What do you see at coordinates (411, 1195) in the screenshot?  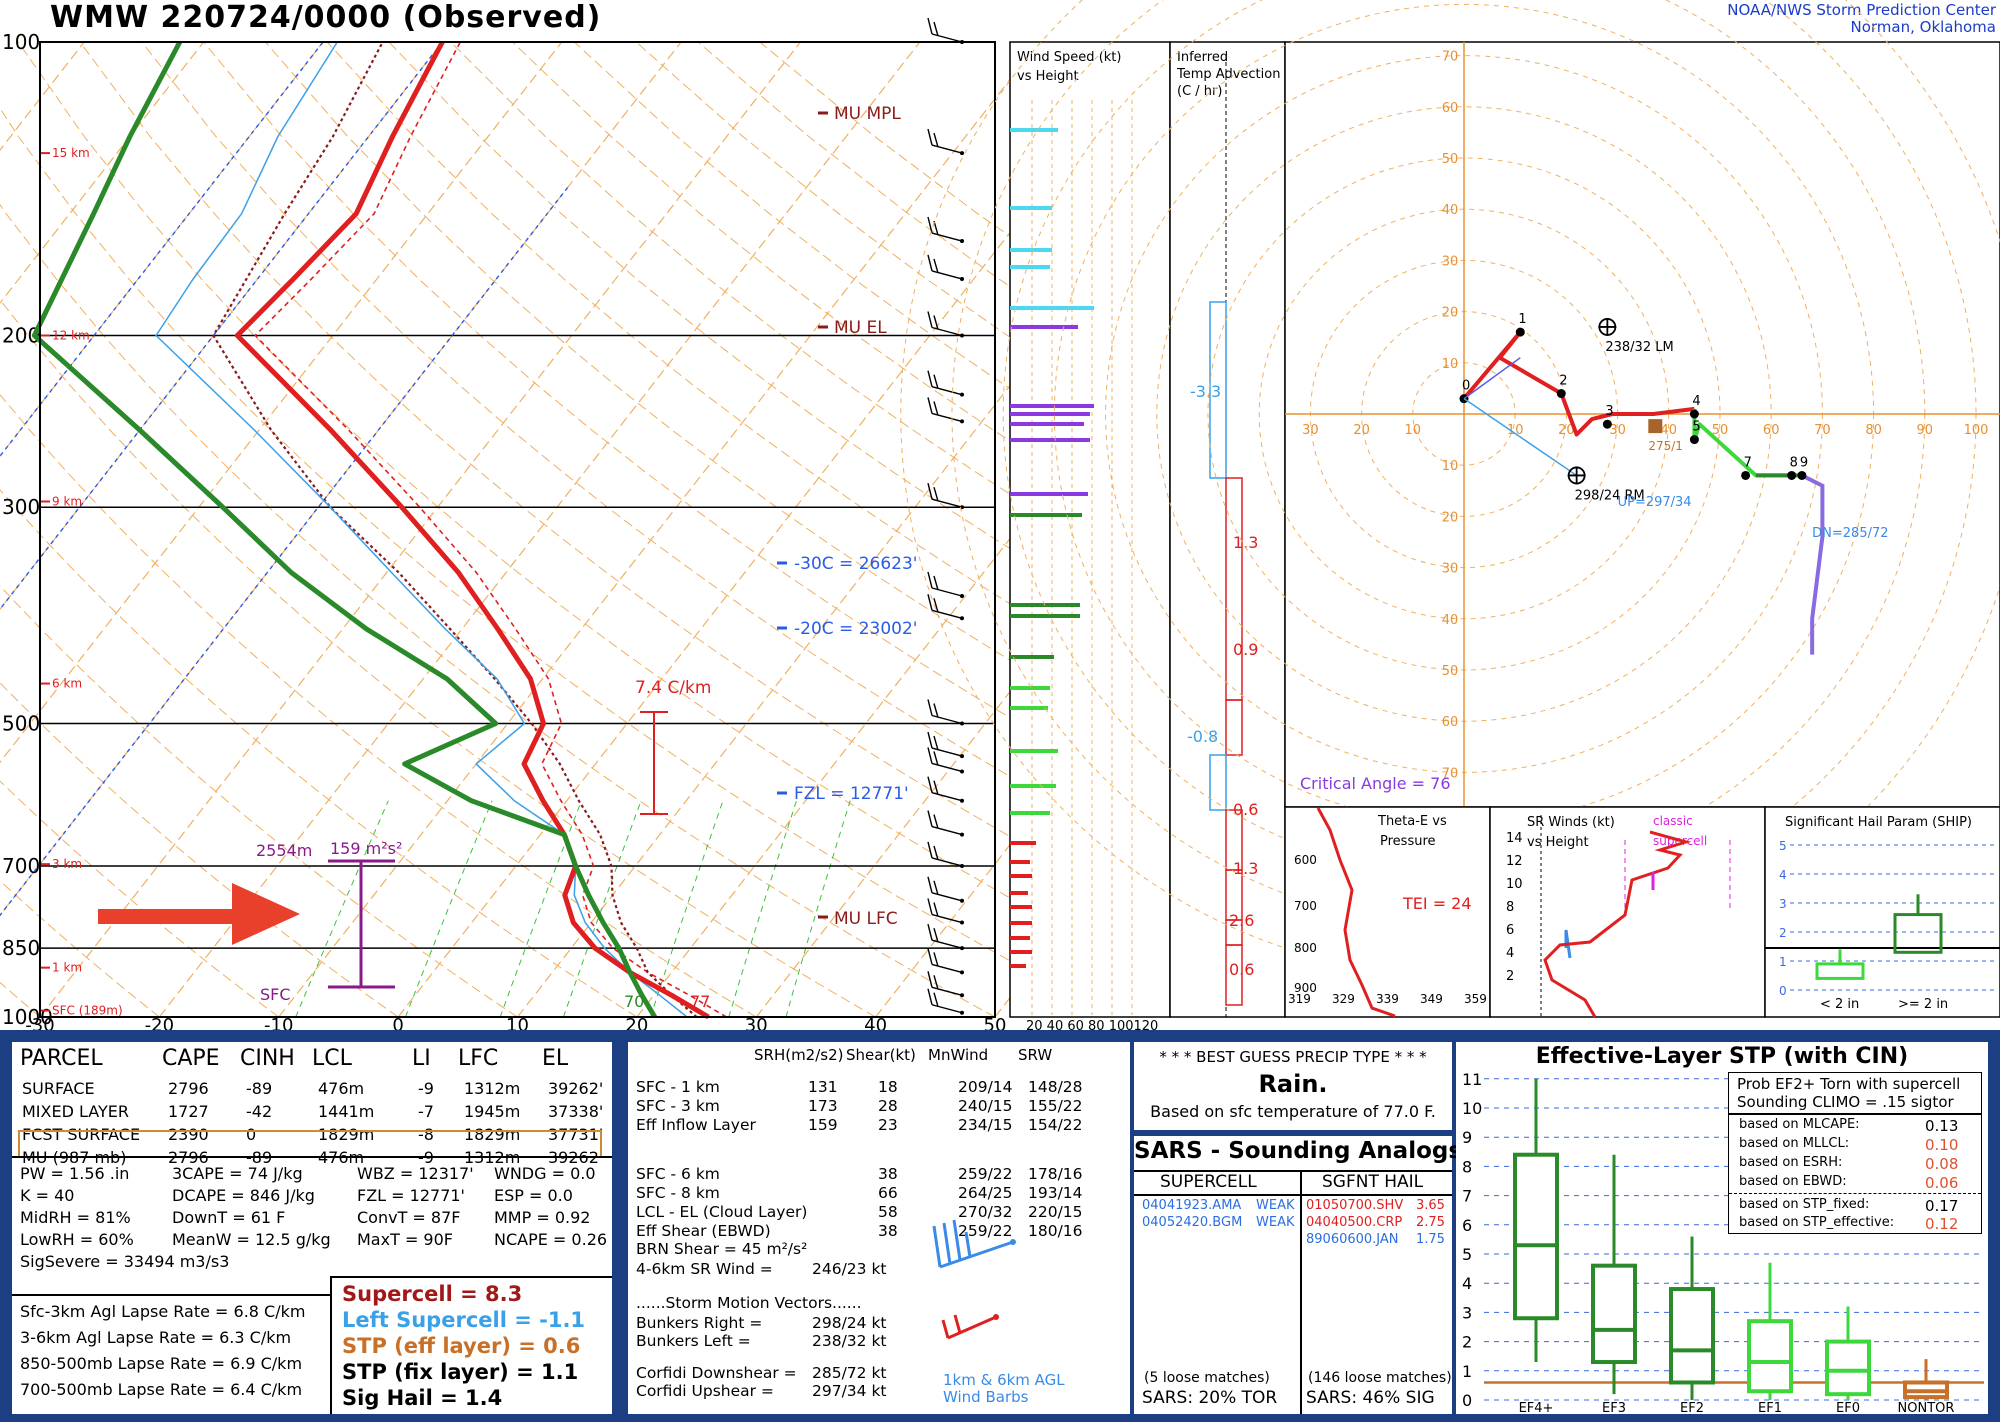 I see `parcel-stat: FZL = 12771'` at bounding box center [411, 1195].